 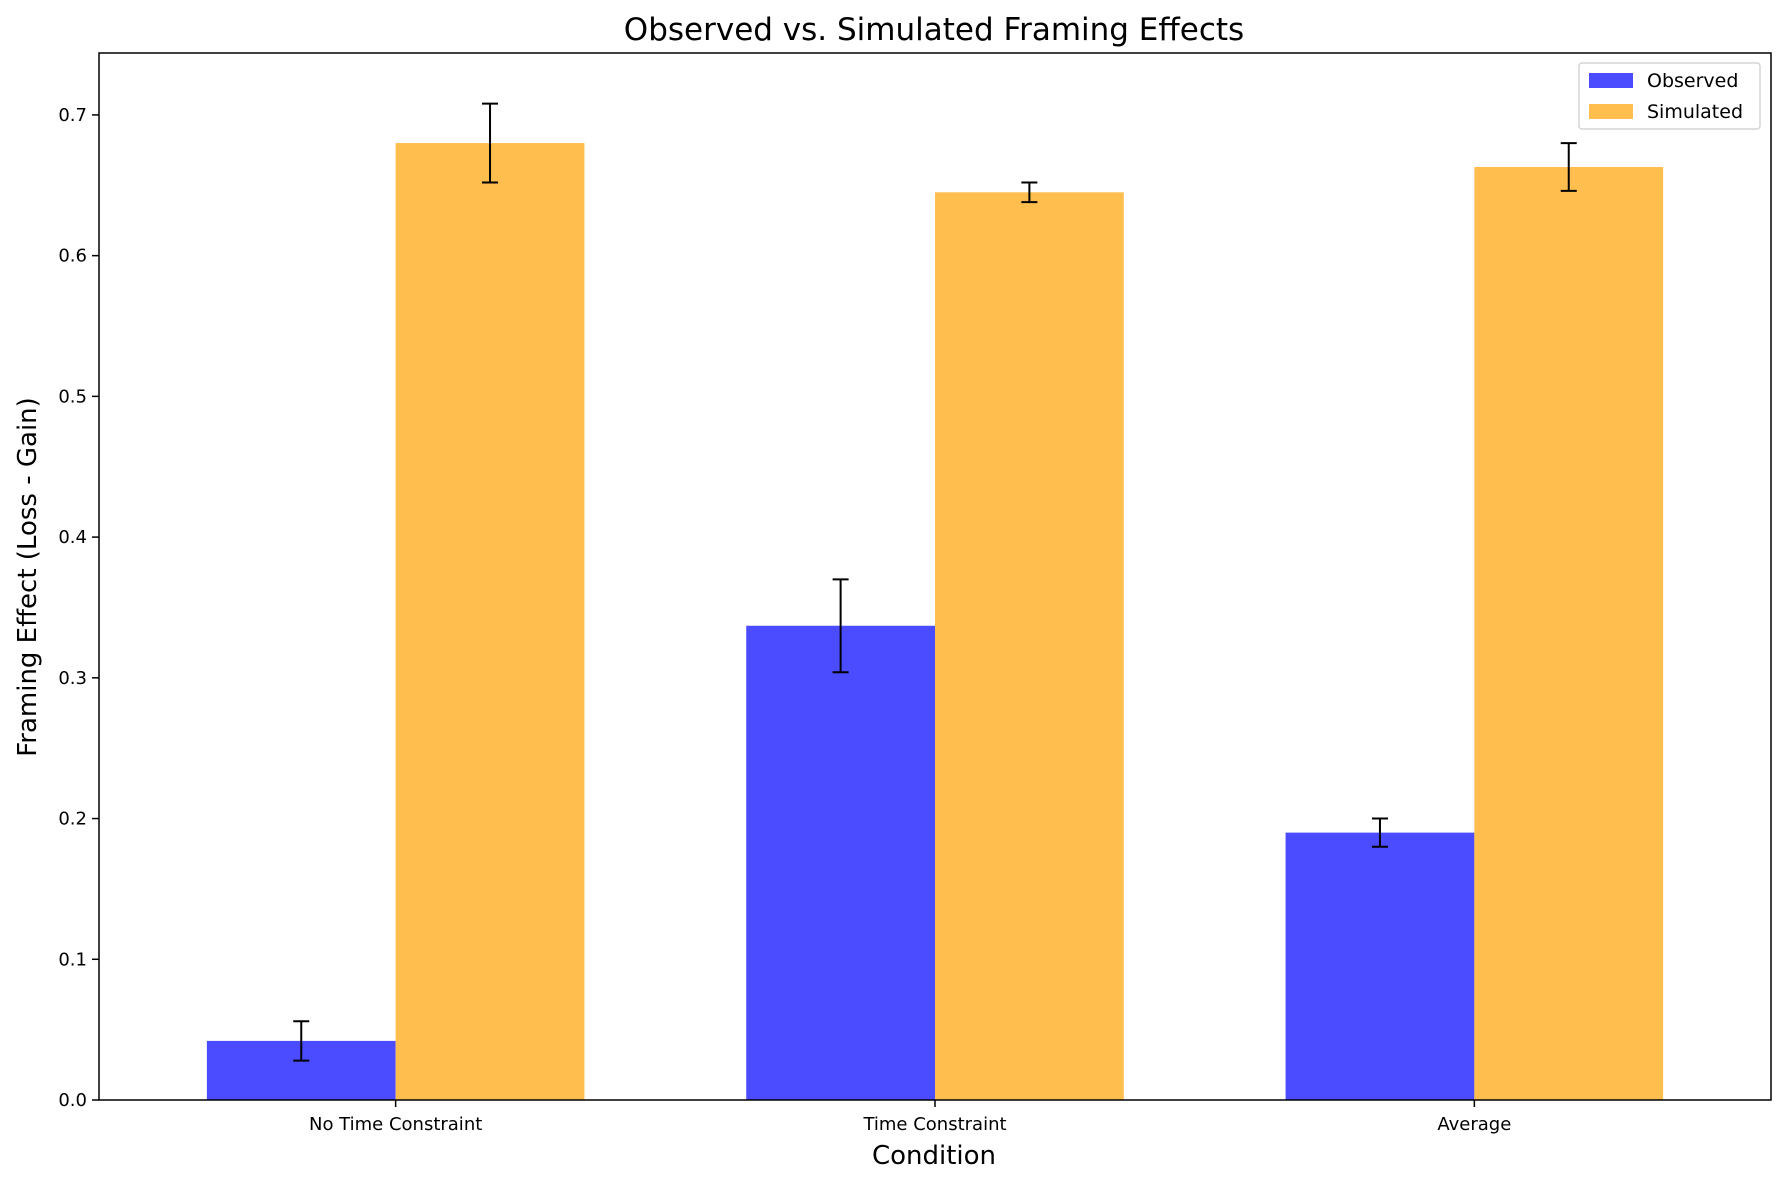 What do you see at coordinates (1669, 96) in the screenshot?
I see `legend: Observed Simulated` at bounding box center [1669, 96].